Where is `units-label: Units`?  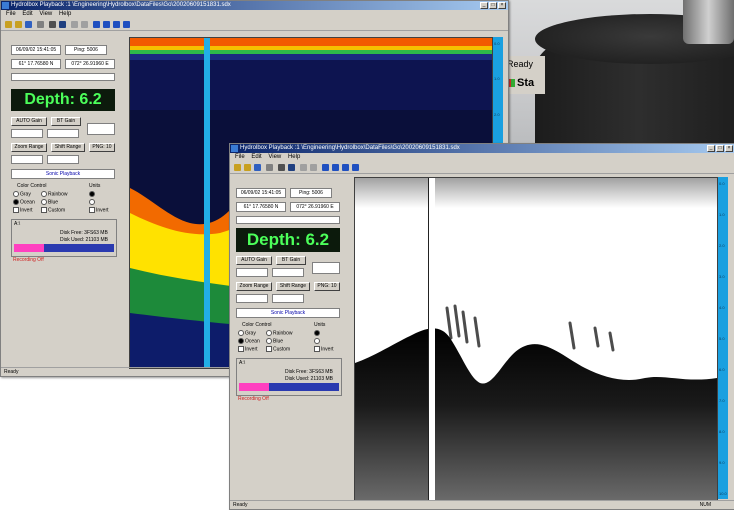
units-label: Units is located at coordinates (320, 325).